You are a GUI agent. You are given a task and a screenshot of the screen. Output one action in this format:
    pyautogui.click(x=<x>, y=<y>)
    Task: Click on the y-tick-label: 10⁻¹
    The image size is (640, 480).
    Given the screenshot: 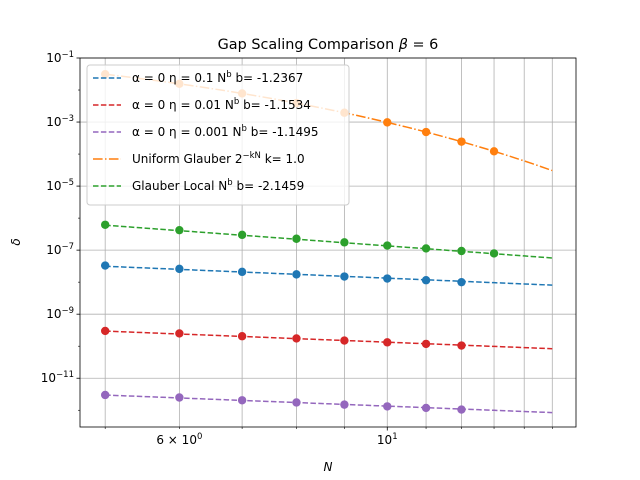 What is the action you would take?
    pyautogui.click(x=60, y=57)
    